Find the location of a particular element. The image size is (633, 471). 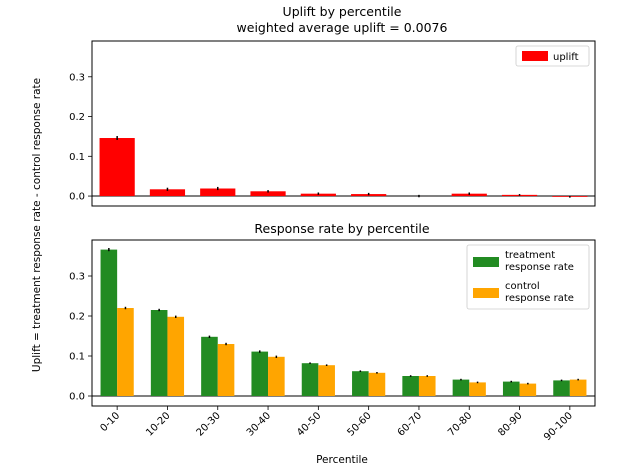

response-bar-20-30-s1 is located at coordinates (226, 370).